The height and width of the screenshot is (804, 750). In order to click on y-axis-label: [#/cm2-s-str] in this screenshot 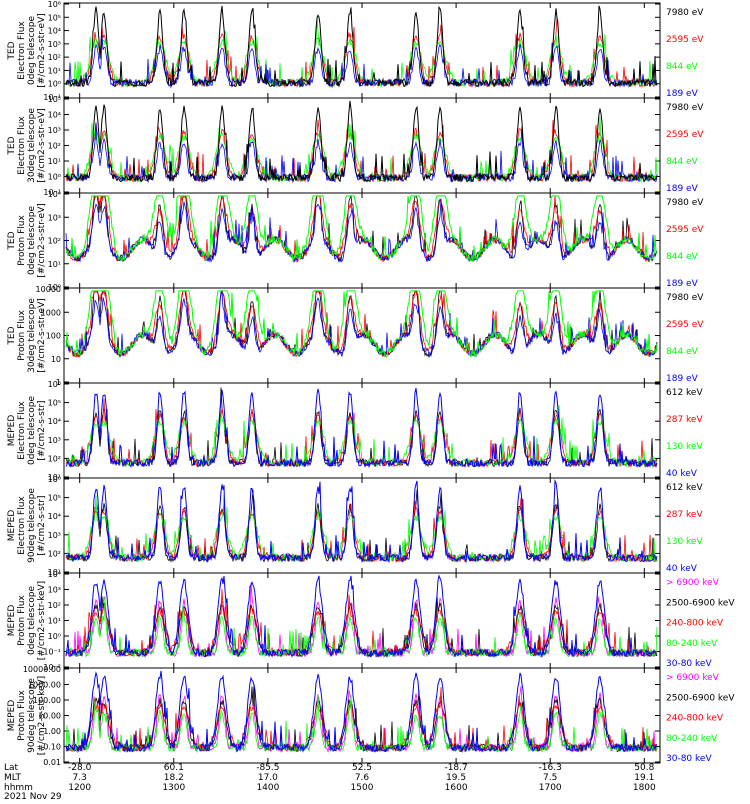, I will do `click(42, 430)`.